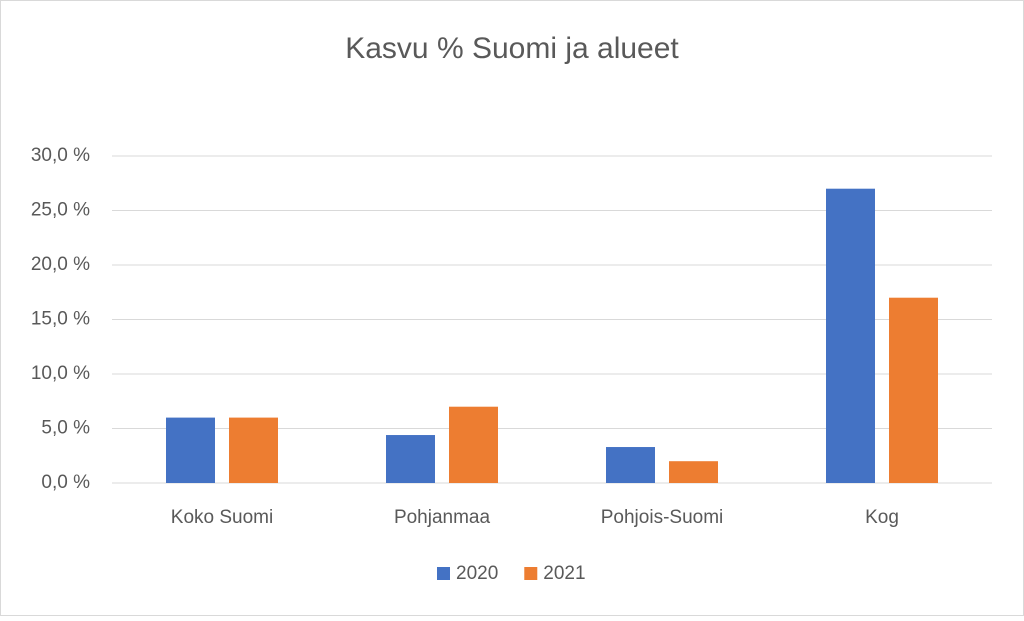 The height and width of the screenshot is (621, 1024). What do you see at coordinates (60, 373) in the screenshot?
I see `y-tick-label: 10,0 %` at bounding box center [60, 373].